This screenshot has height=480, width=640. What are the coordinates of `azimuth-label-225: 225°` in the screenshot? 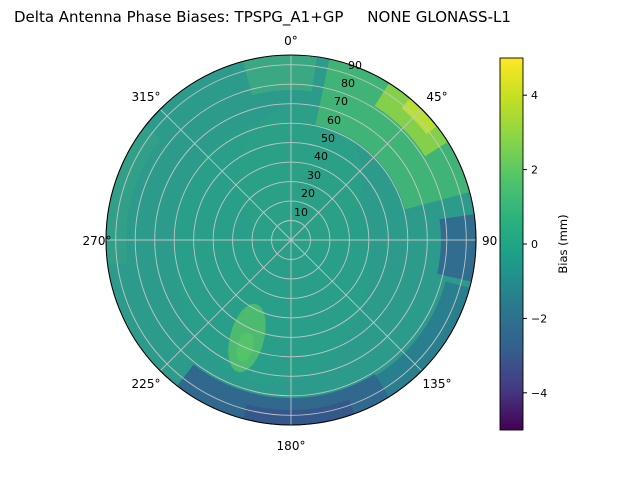 It's located at (146, 384).